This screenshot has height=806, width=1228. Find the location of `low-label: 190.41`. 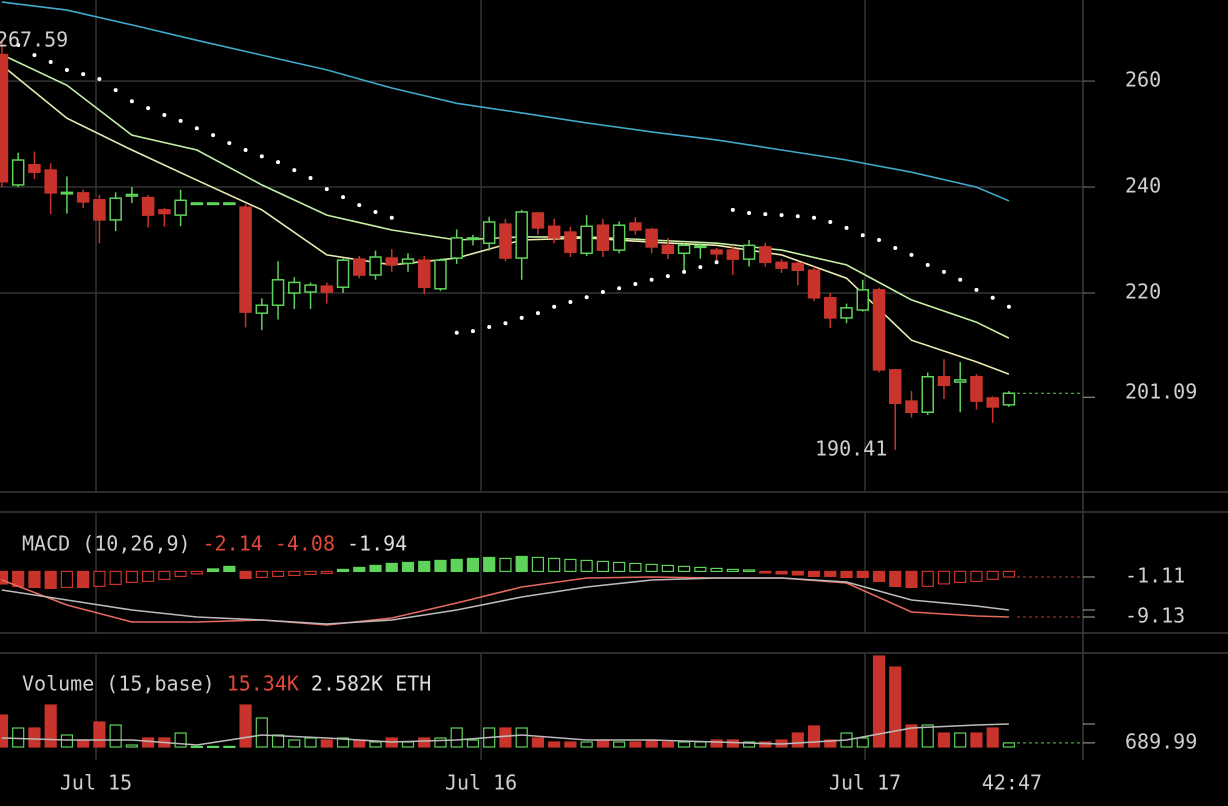

low-label: 190.41 is located at coordinates (851, 448).